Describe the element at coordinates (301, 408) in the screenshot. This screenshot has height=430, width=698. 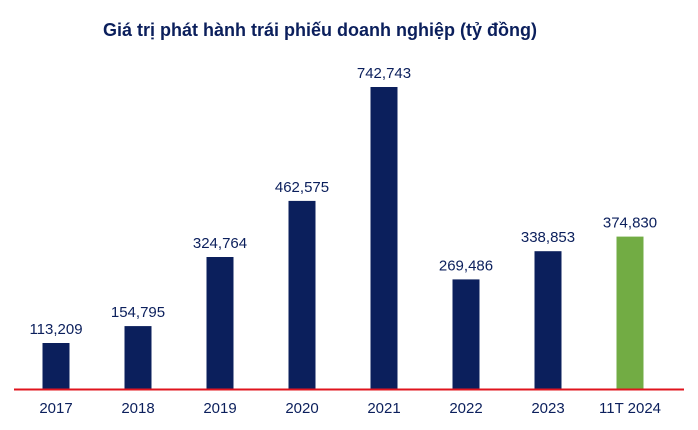
I see `x-tick-label-2020: 2020` at that location.